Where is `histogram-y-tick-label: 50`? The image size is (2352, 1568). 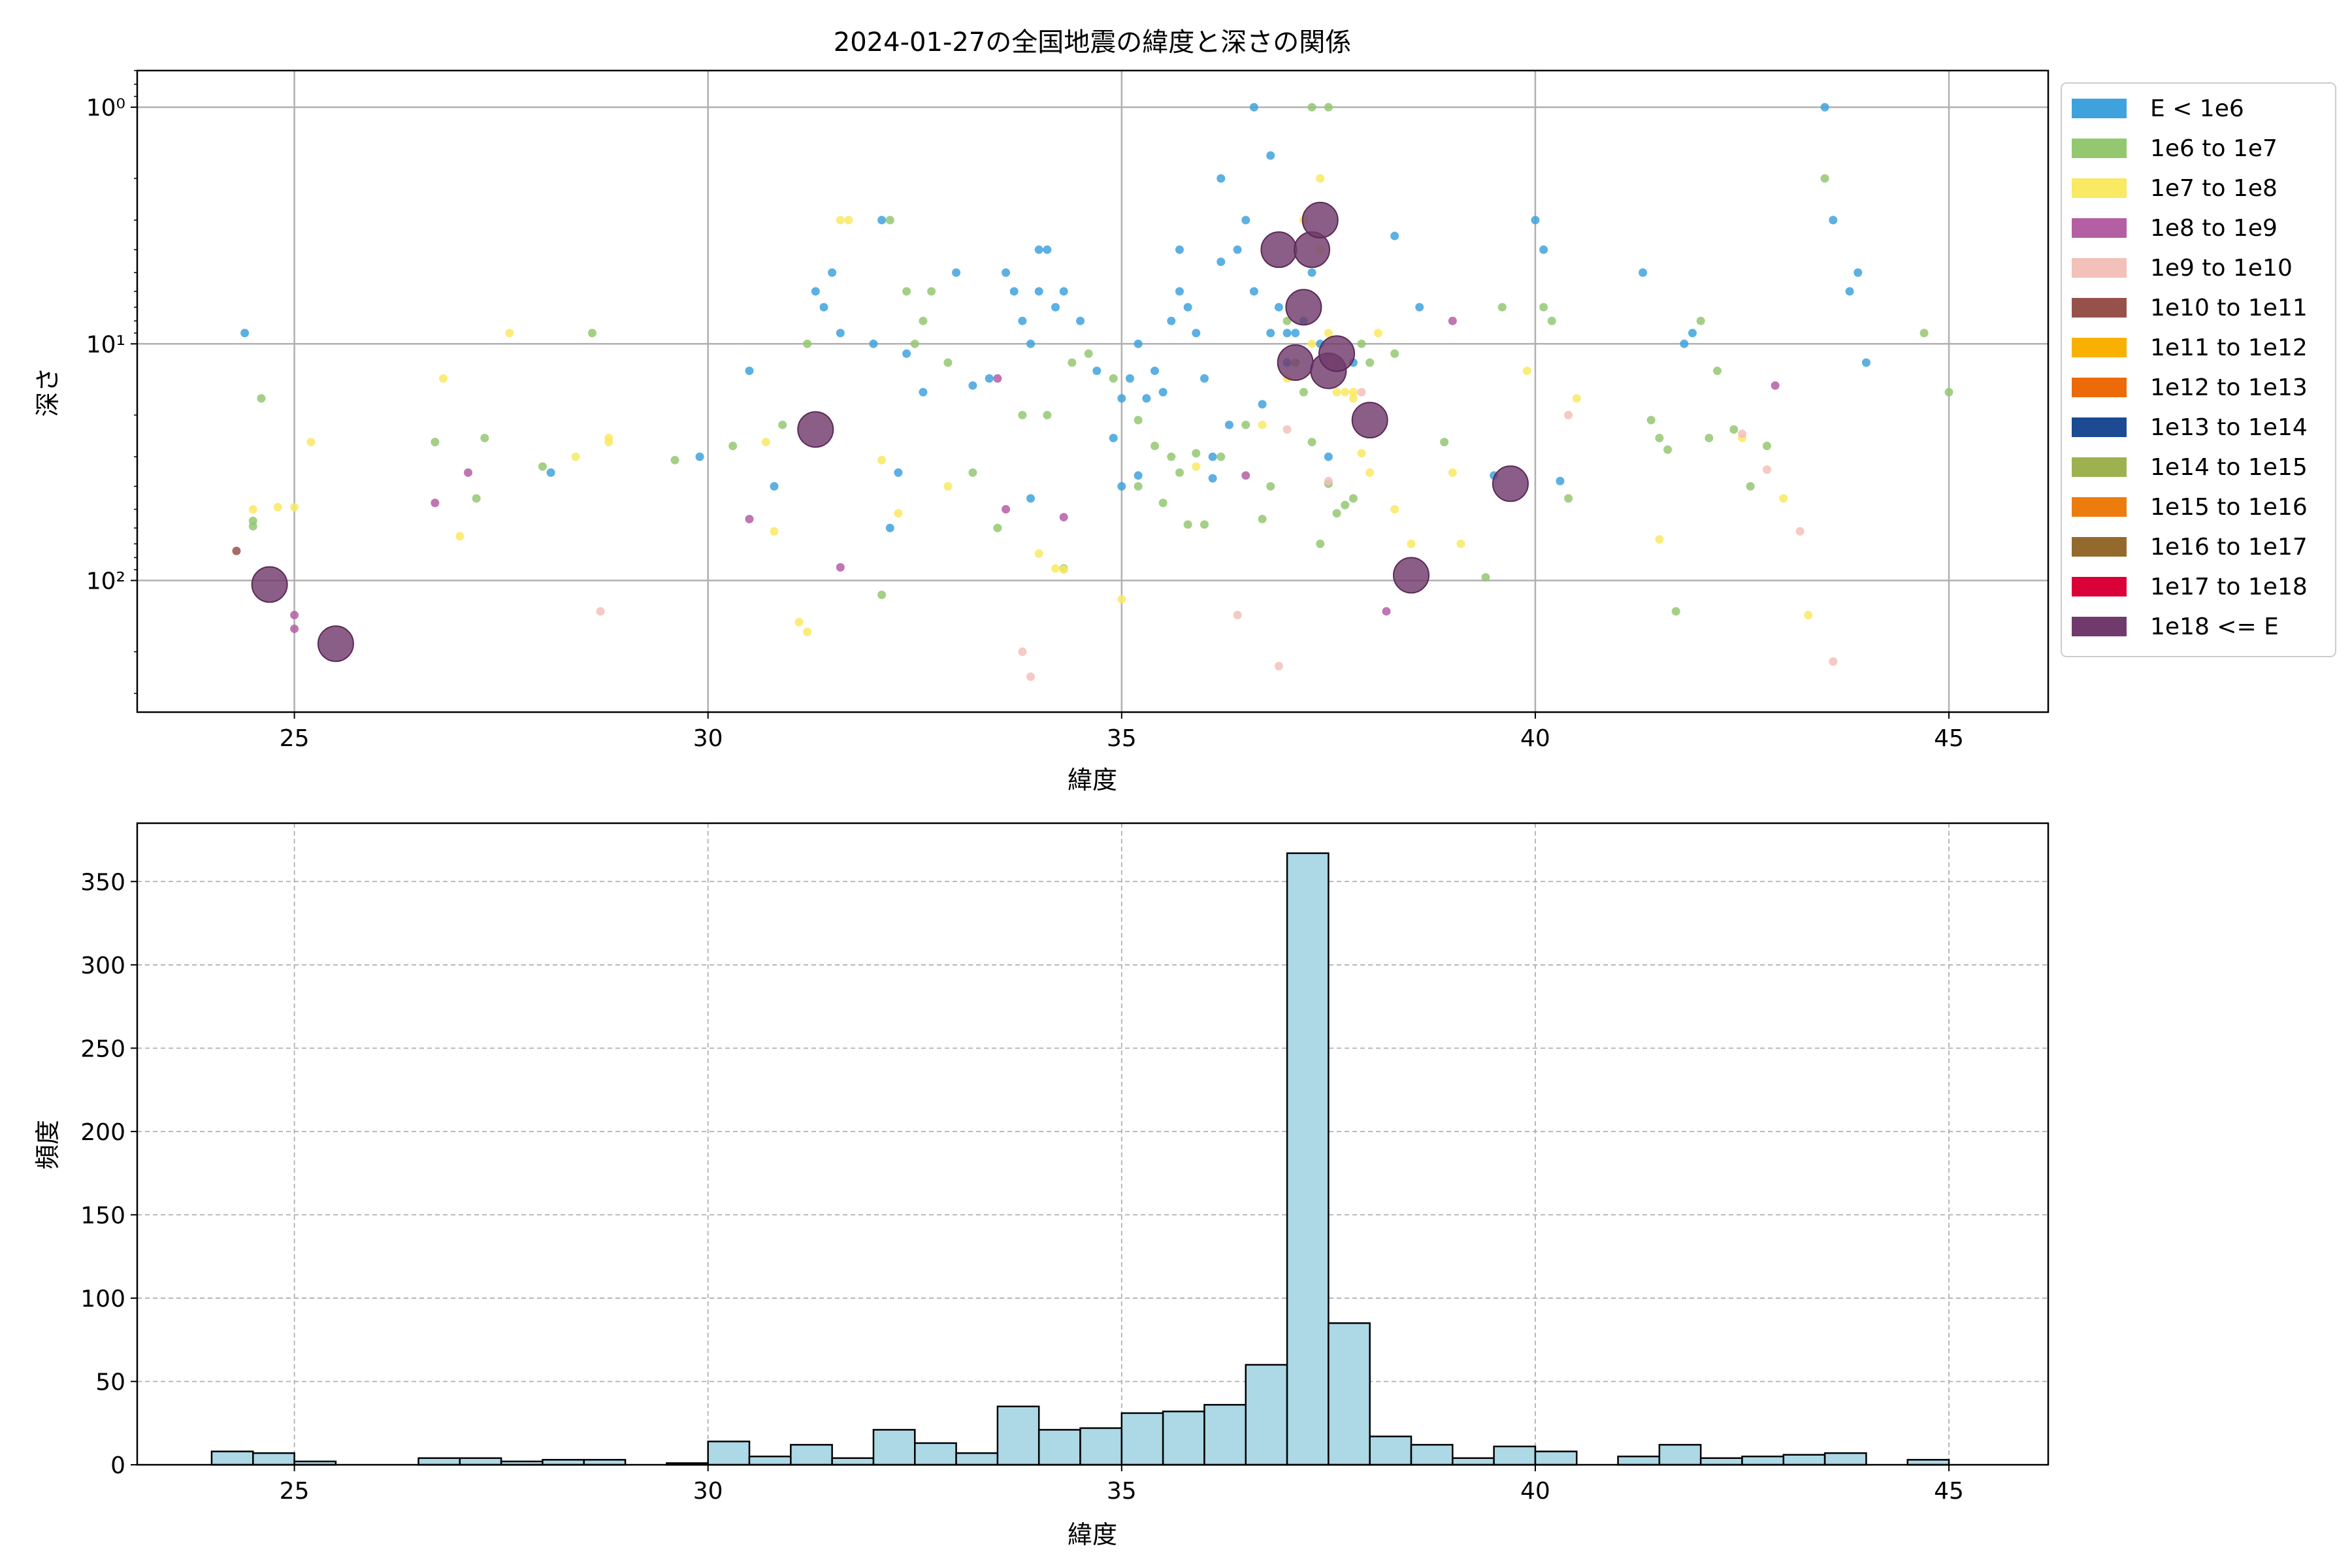 histogram-y-tick-label: 50 is located at coordinates (110, 1382).